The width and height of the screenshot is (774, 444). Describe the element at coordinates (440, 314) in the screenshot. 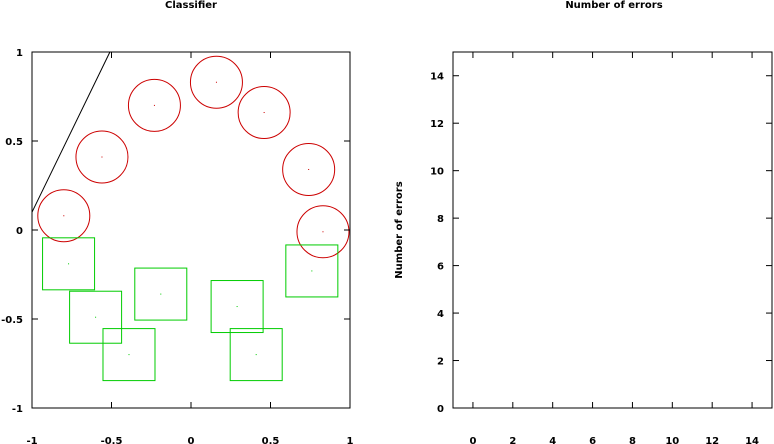

I see `errors-y-tick-label: 4` at that location.